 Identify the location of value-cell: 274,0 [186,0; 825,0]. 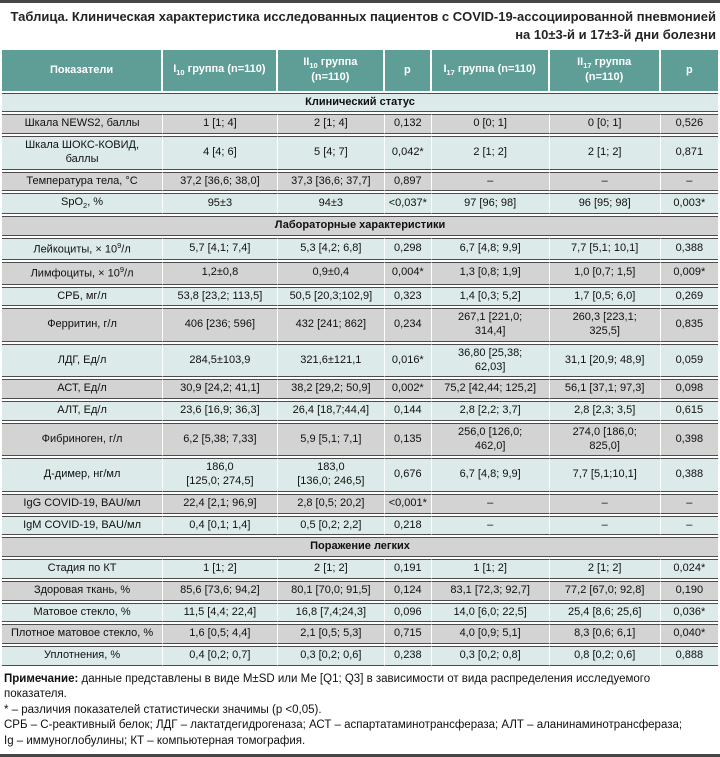
(605, 439).